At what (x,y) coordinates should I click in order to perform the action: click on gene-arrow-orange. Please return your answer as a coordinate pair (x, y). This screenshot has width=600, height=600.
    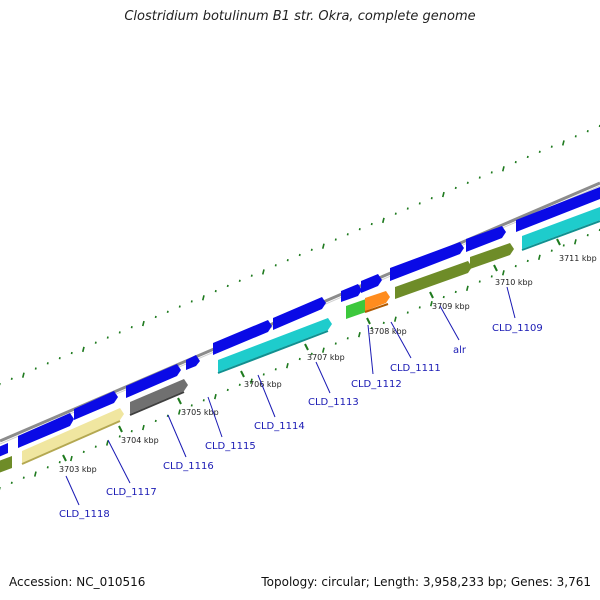
    Looking at the image, I should click on (377, 301).